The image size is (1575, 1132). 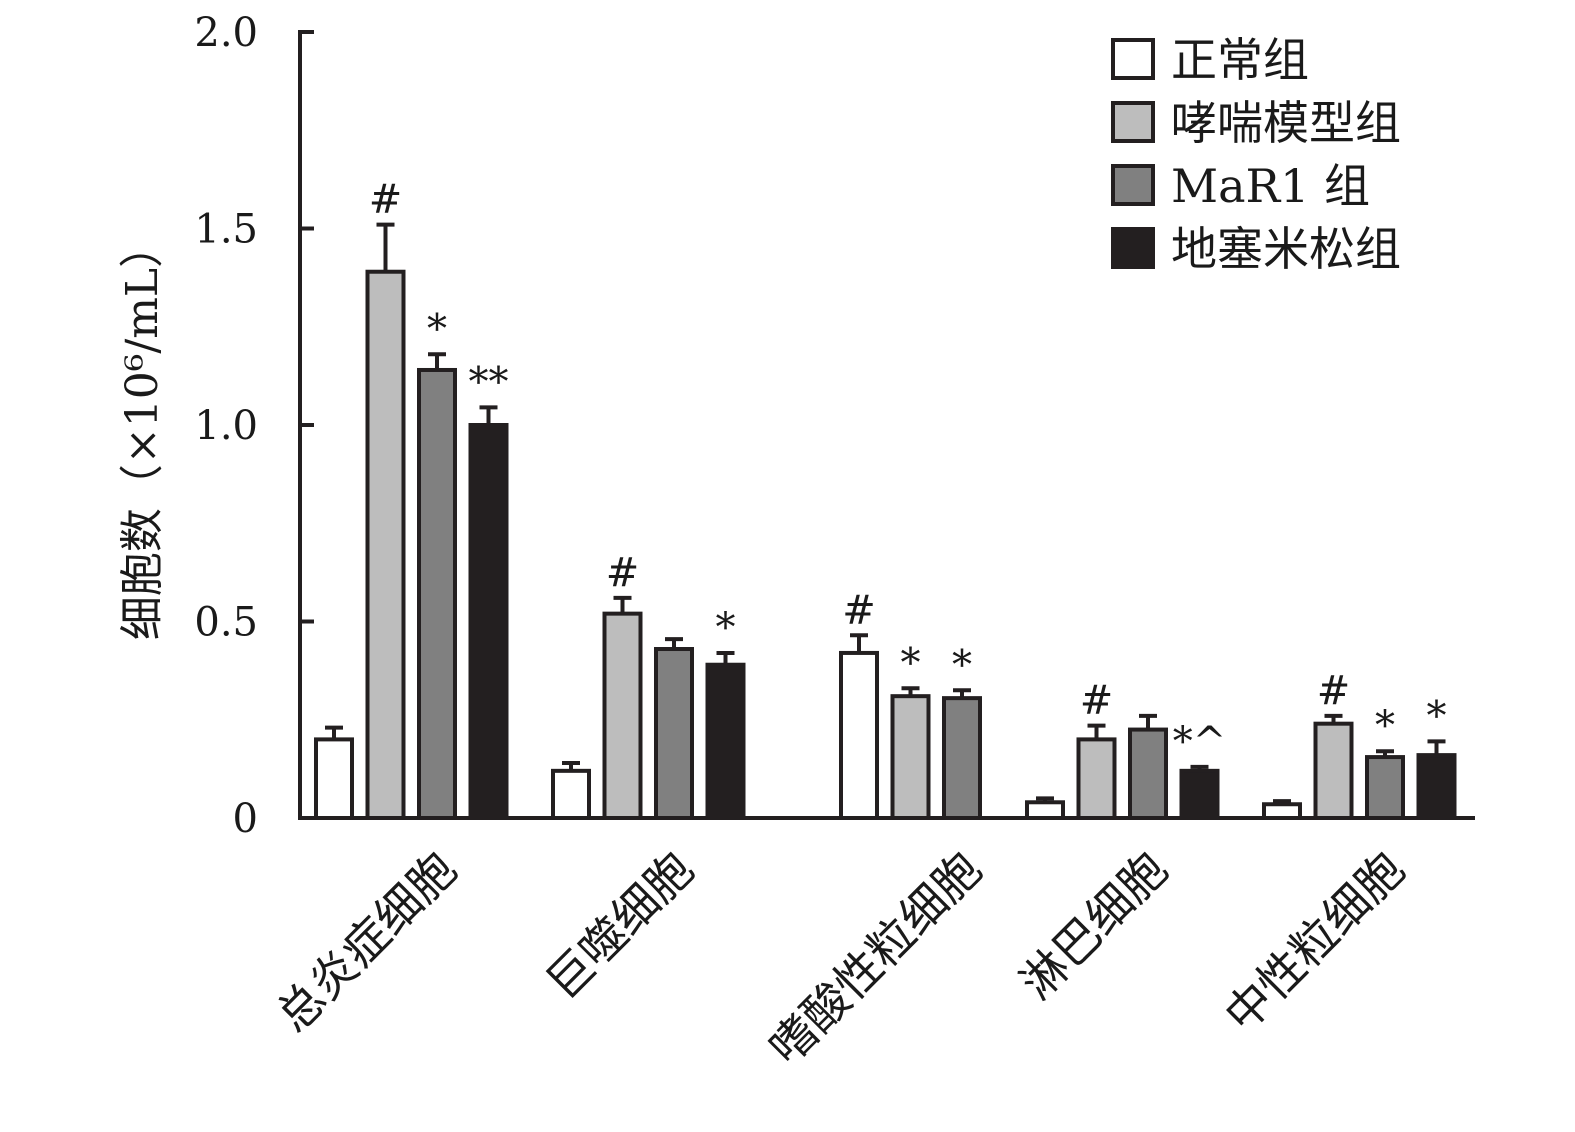 I want to click on y-tick-label: 0.5, so click(x=226, y=623).